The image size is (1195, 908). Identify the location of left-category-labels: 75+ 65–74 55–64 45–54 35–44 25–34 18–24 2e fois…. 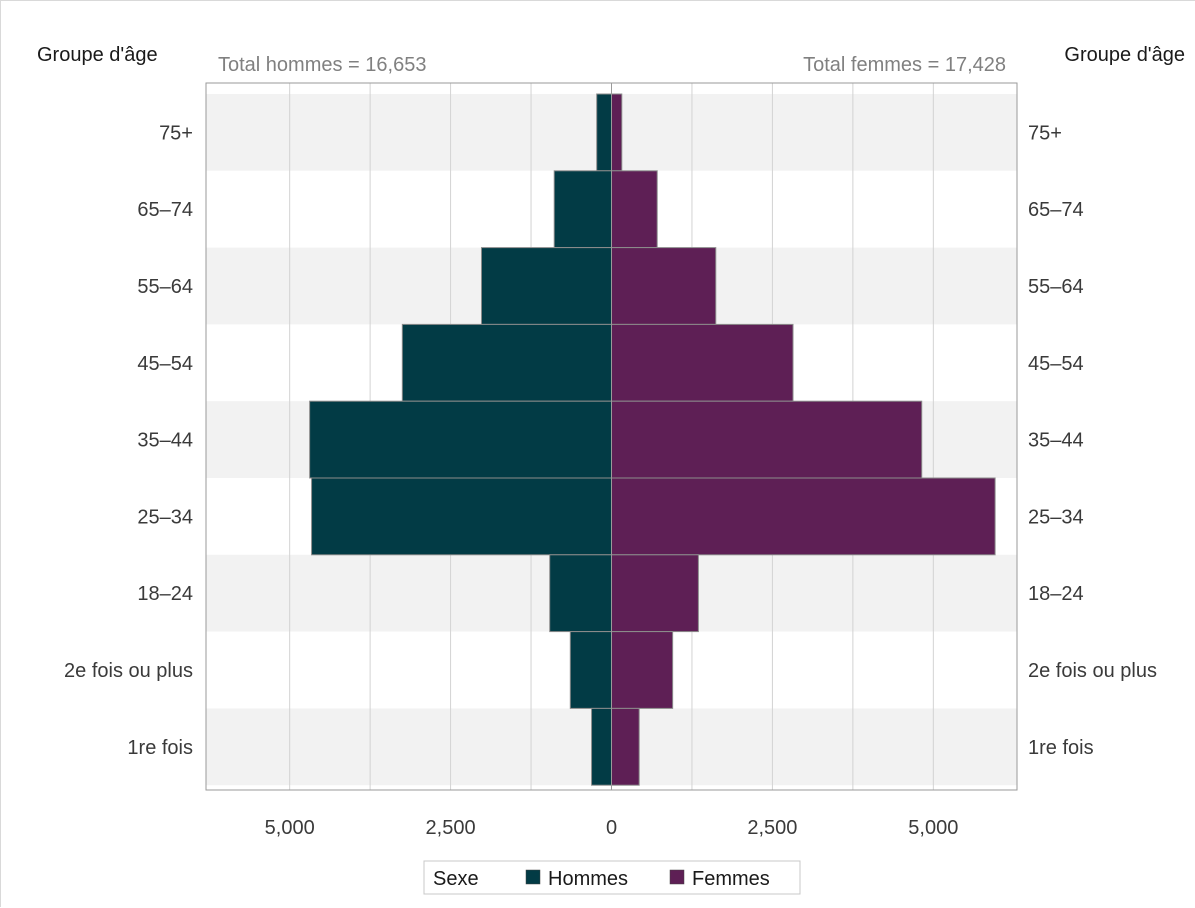
(128, 440).